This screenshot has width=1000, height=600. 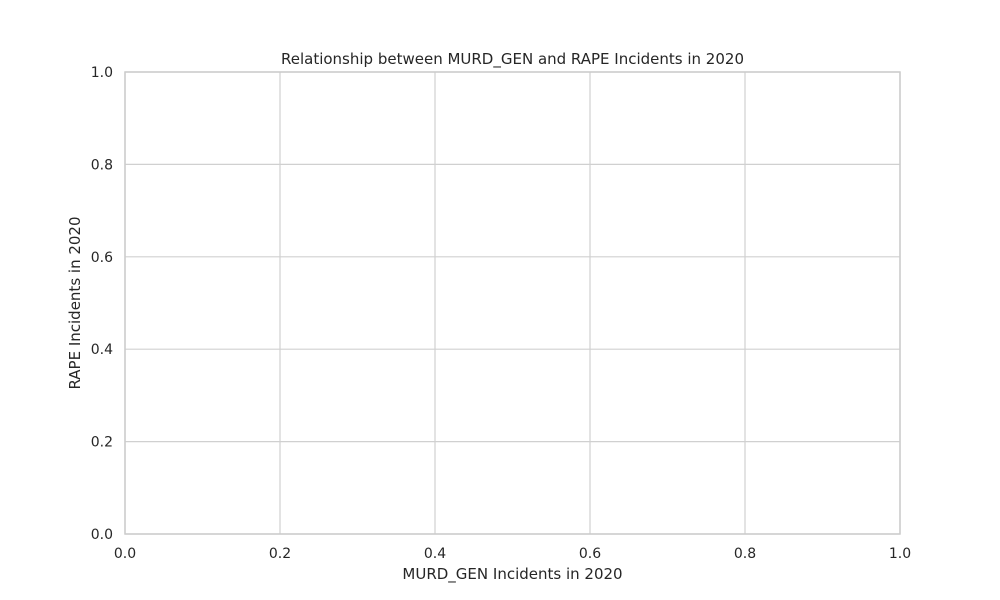 I want to click on y-tick-label: 0.6, so click(x=102, y=258).